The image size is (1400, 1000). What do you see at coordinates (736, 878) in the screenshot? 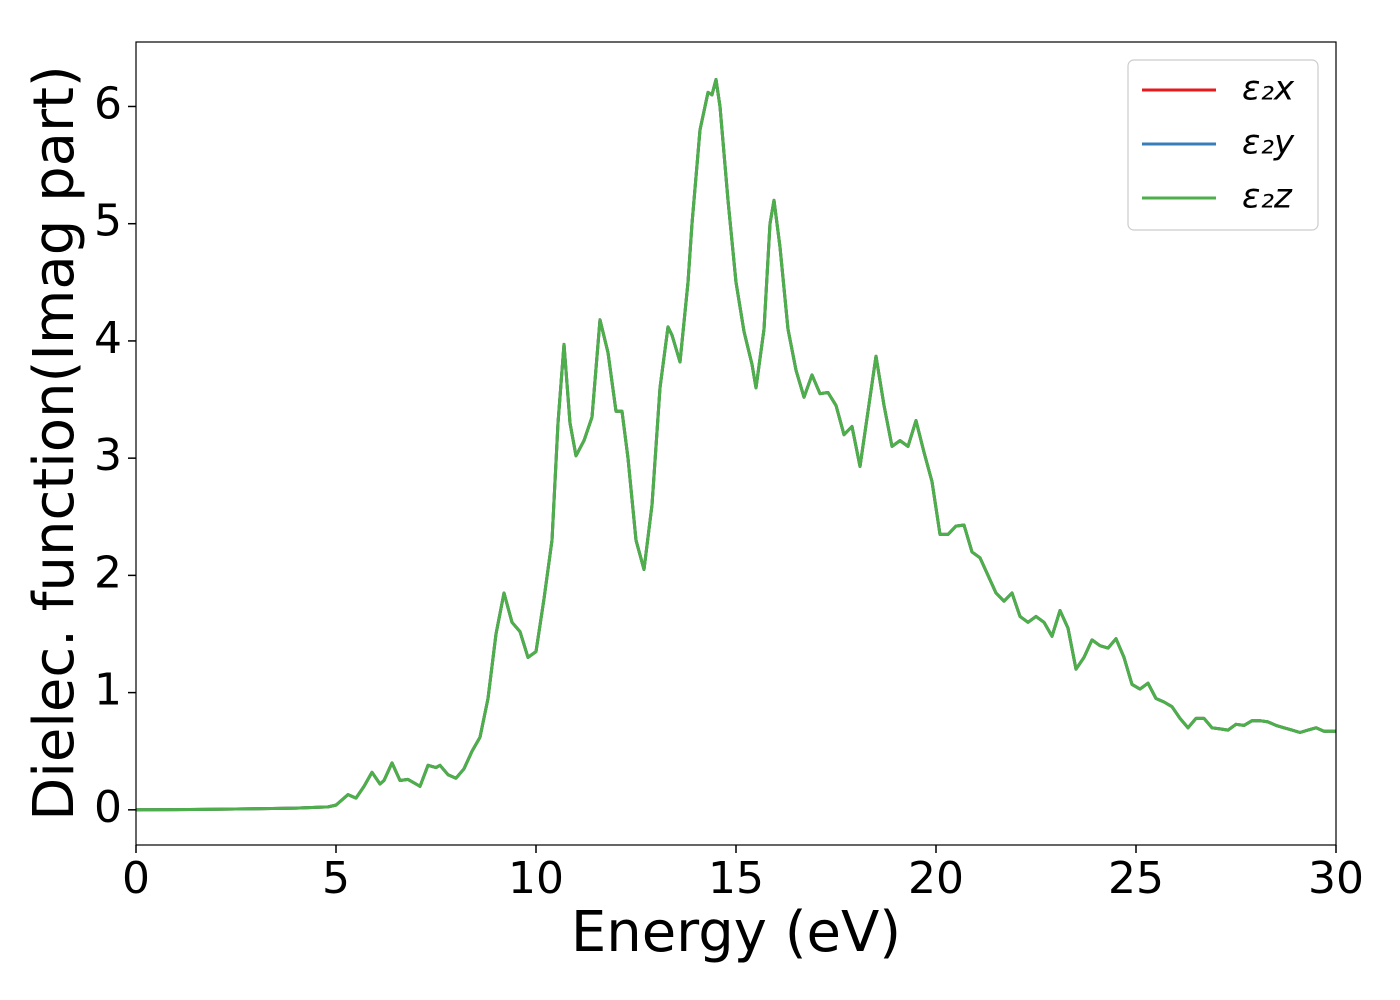
I see `x-tick-label: 15` at bounding box center [736, 878].